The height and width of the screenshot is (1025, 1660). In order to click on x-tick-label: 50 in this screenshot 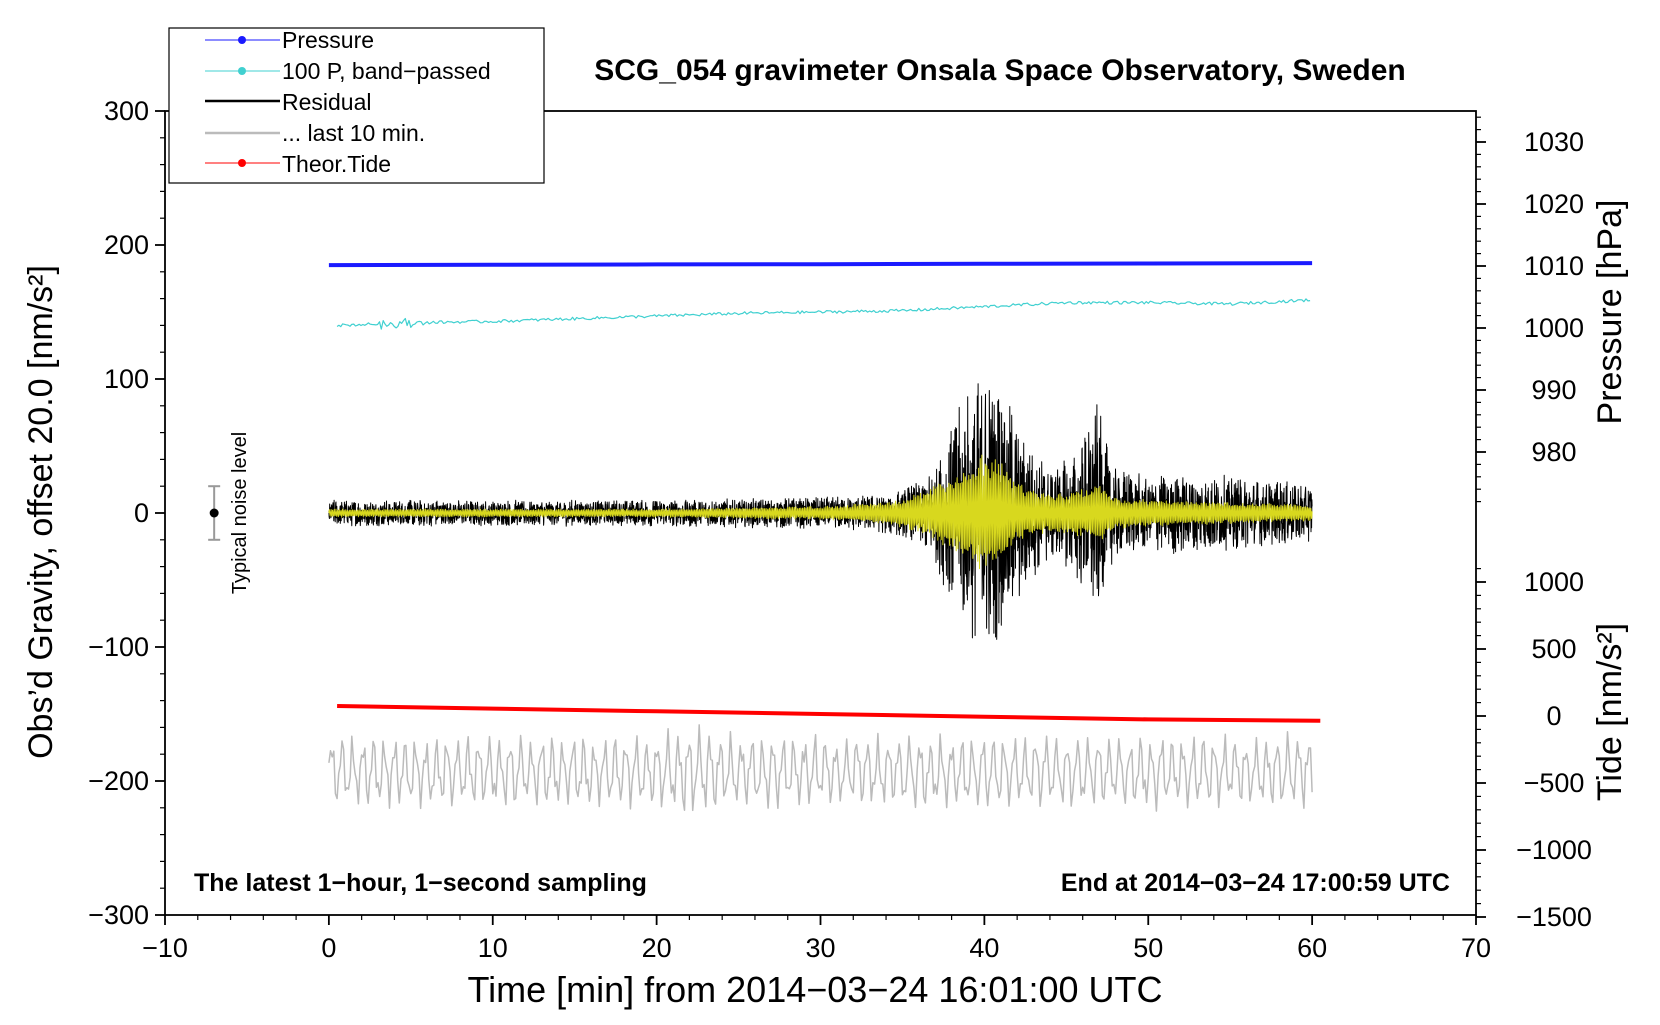, I will do `click(1148, 948)`.